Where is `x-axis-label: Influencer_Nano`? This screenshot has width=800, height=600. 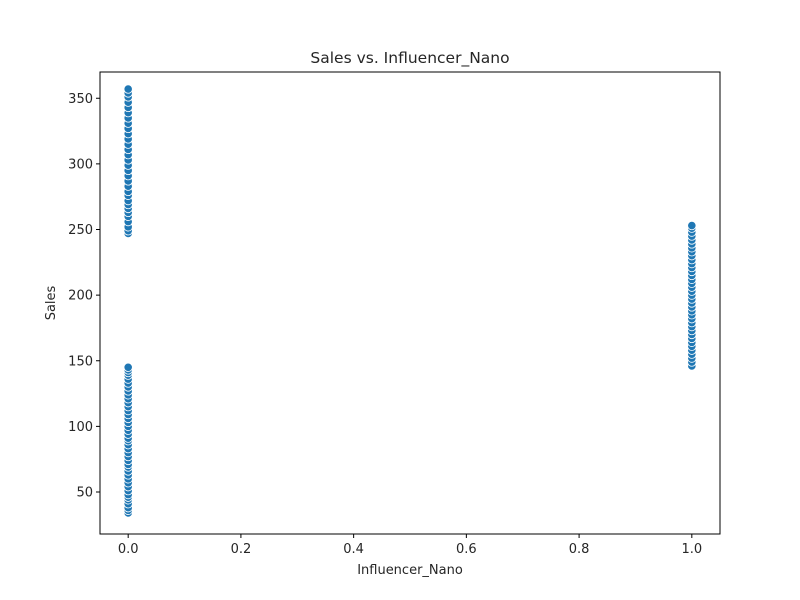 x-axis-label: Influencer_Nano is located at coordinates (410, 570).